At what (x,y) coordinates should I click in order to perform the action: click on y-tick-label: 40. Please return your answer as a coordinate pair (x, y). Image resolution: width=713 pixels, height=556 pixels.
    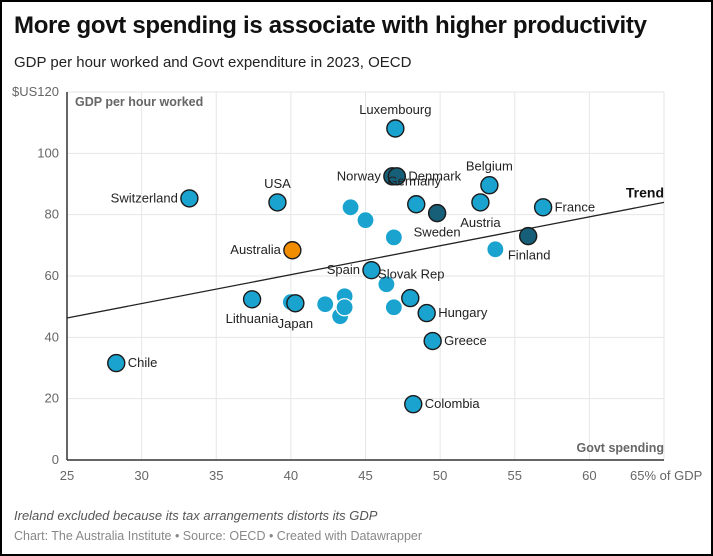
    Looking at the image, I should click on (52, 336).